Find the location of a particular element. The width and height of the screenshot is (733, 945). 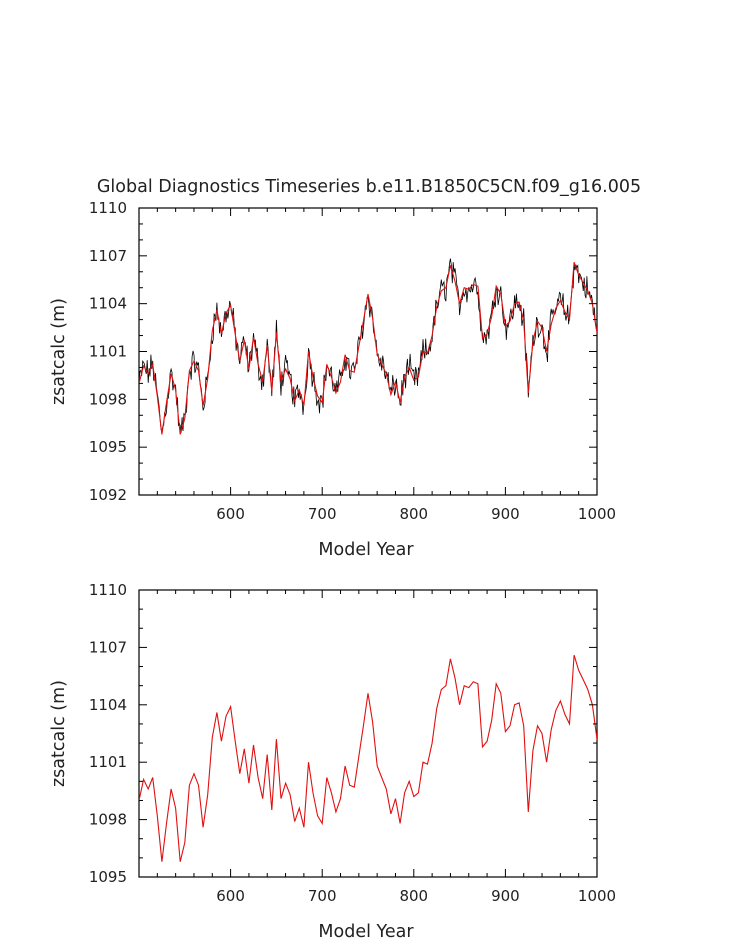

series-line-annual is located at coordinates (368, 345).